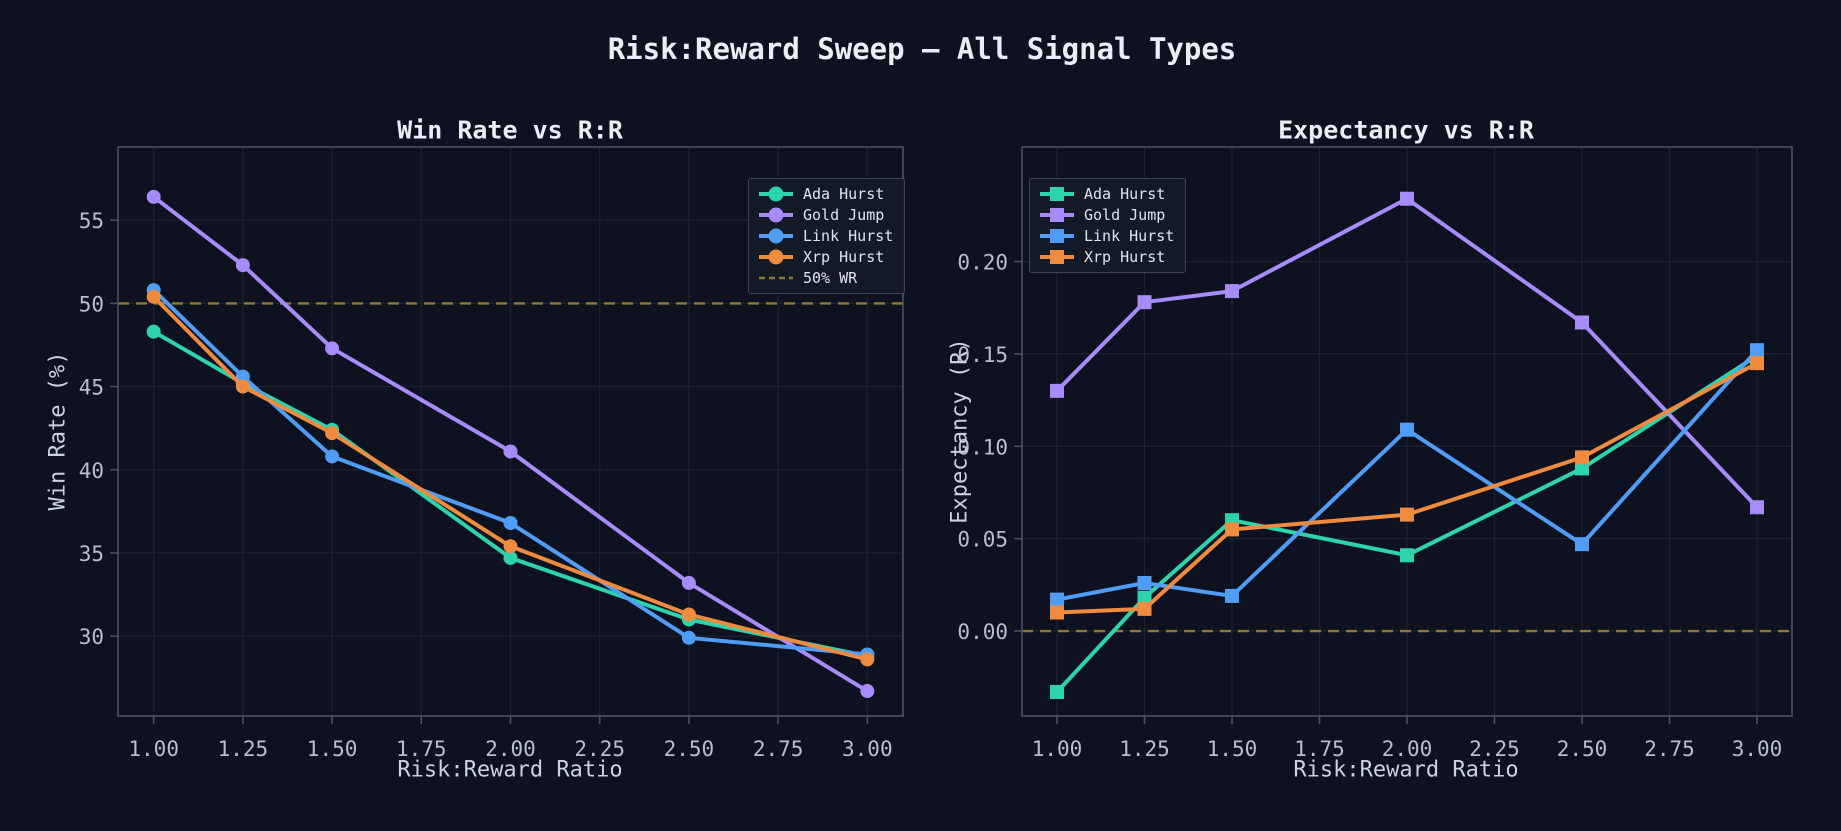 This screenshot has width=1841, height=831. I want to click on x-tick-label: 2.75, so click(778, 749).